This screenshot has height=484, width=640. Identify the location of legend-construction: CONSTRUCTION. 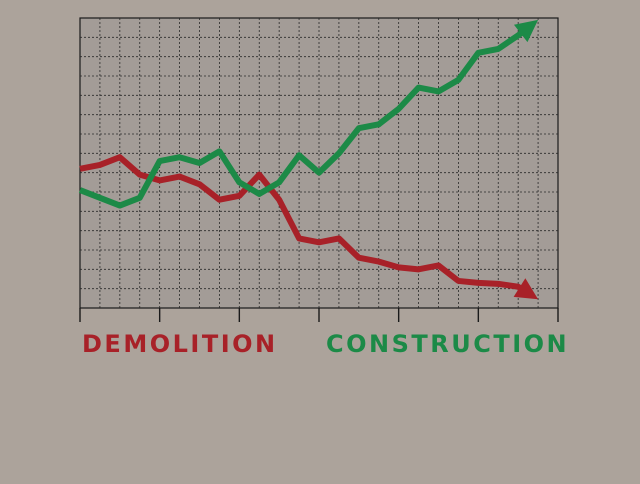
(447, 344).